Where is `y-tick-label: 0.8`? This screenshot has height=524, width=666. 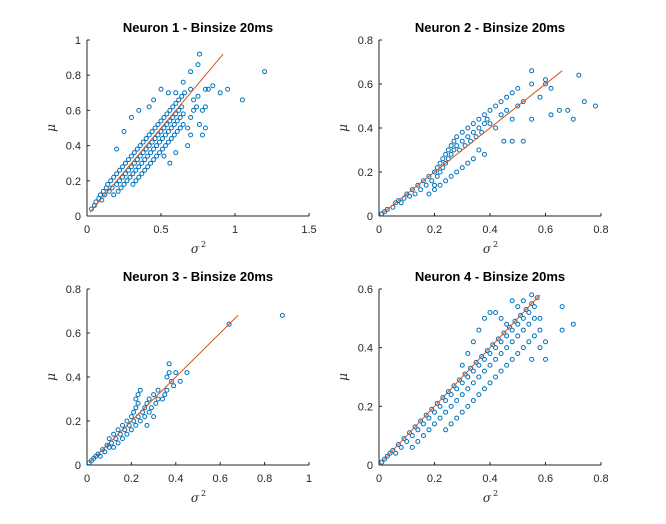 y-tick-label: 0.8 is located at coordinates (365, 41).